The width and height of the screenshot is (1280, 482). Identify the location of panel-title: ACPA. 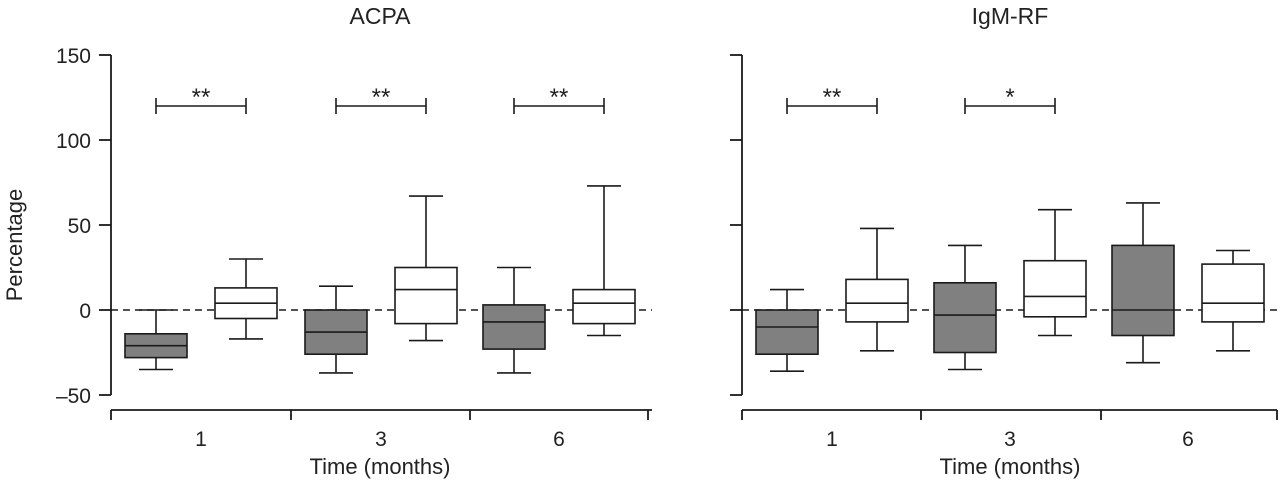
(381, 16).